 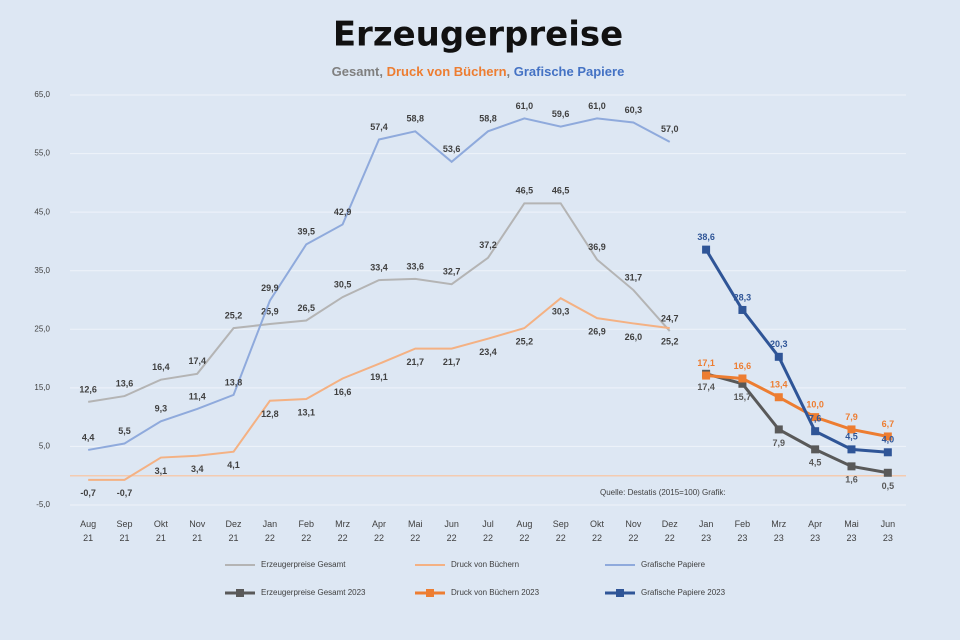 What do you see at coordinates (42, 211) in the screenshot?
I see `y-tick-label: 45,0` at bounding box center [42, 211].